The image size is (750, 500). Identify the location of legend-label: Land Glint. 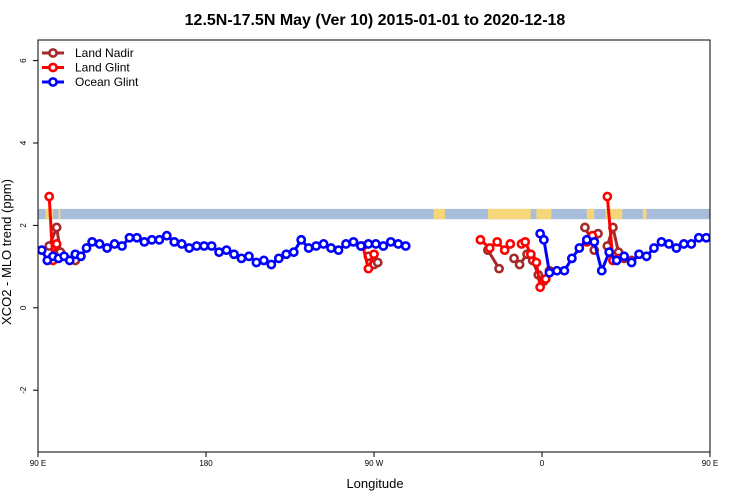
(102, 68).